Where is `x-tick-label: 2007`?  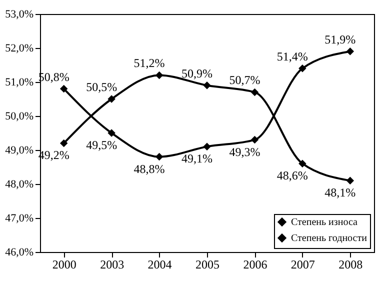
x-tick-label: 2007 is located at coordinates (302, 265).